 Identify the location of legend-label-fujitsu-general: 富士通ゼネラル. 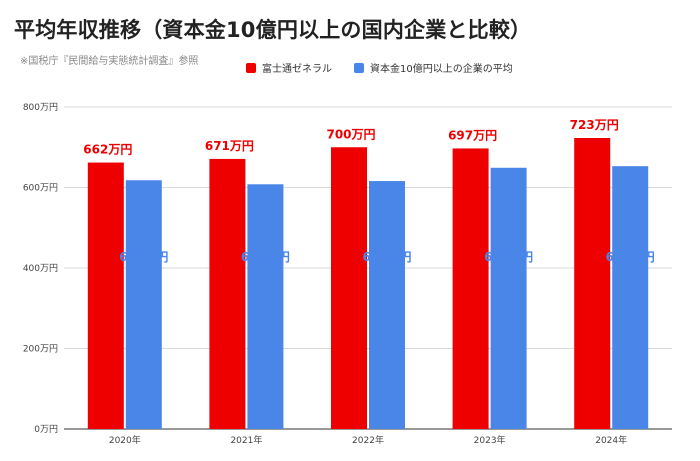
(297, 69).